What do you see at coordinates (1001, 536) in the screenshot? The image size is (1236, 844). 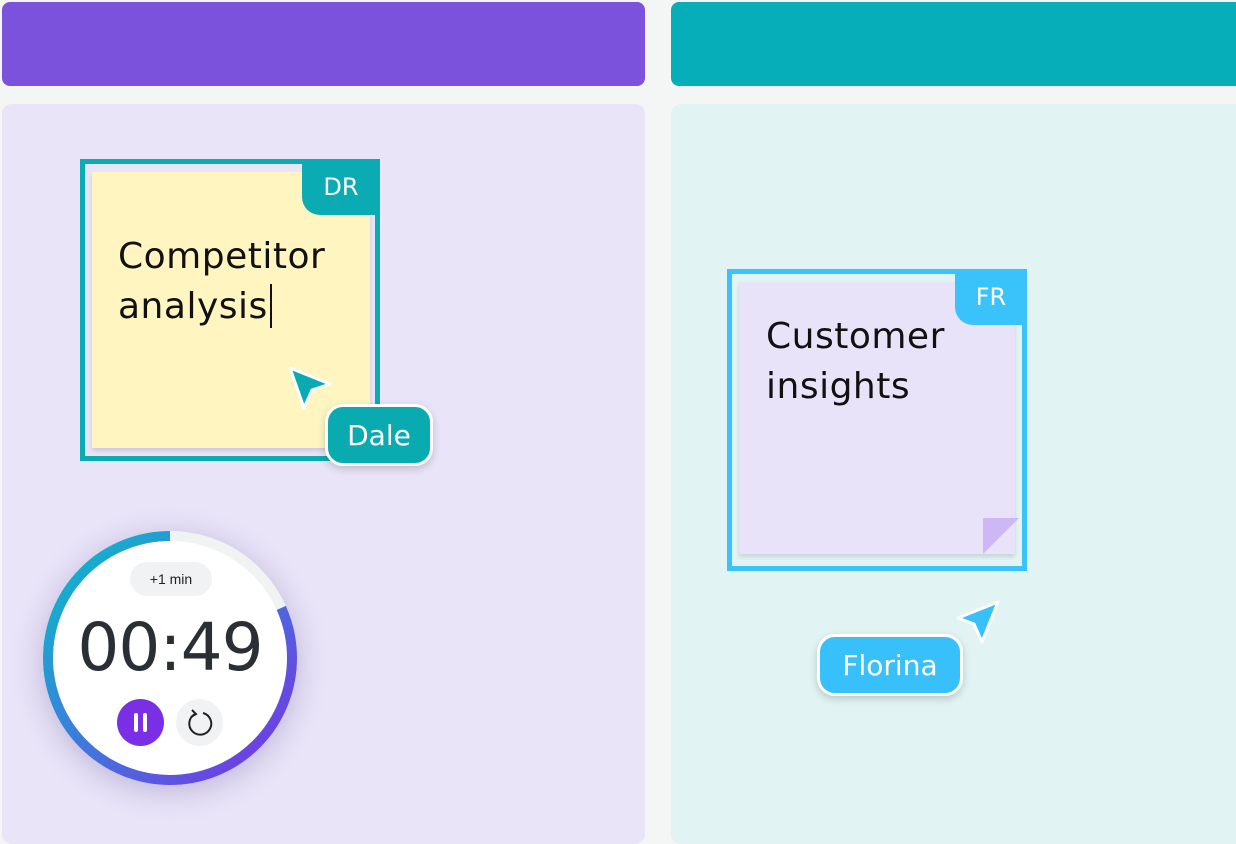 I see `page-curl-icon` at bounding box center [1001, 536].